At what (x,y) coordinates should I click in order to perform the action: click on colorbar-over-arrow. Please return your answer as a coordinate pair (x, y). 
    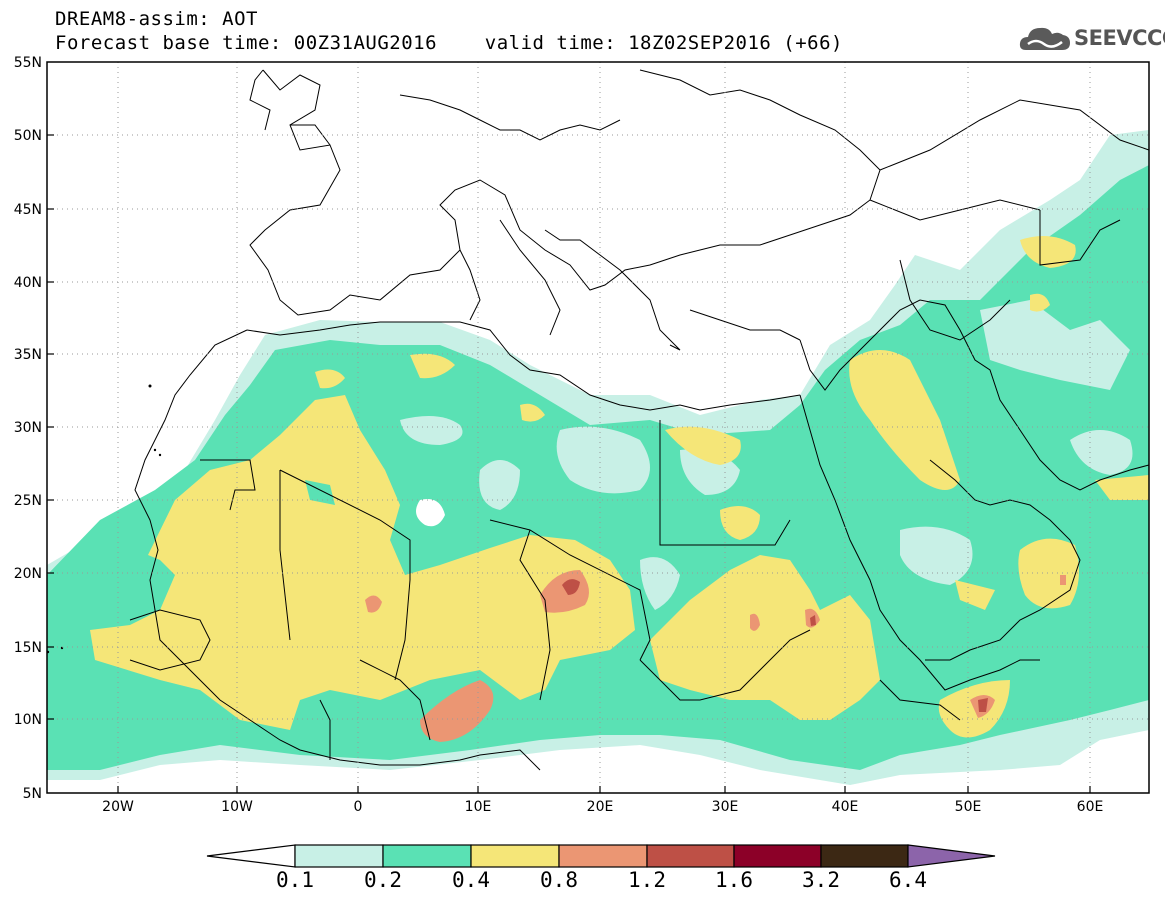
    Looking at the image, I should click on (951, 856).